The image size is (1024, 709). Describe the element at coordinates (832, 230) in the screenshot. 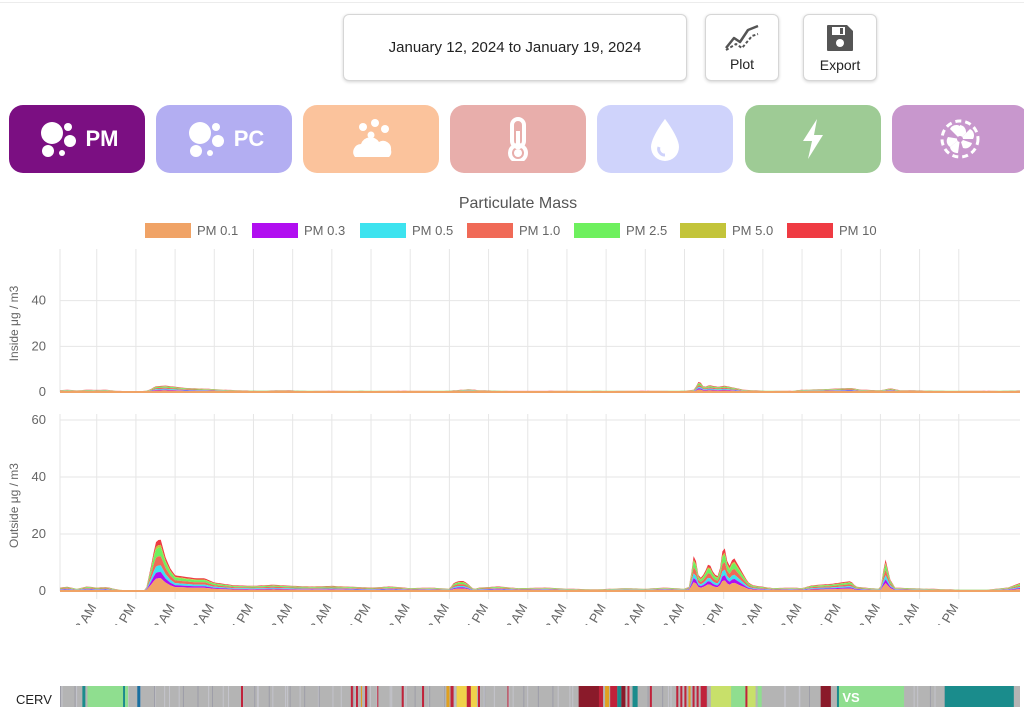

I see `legend-item: PM 10` at that location.